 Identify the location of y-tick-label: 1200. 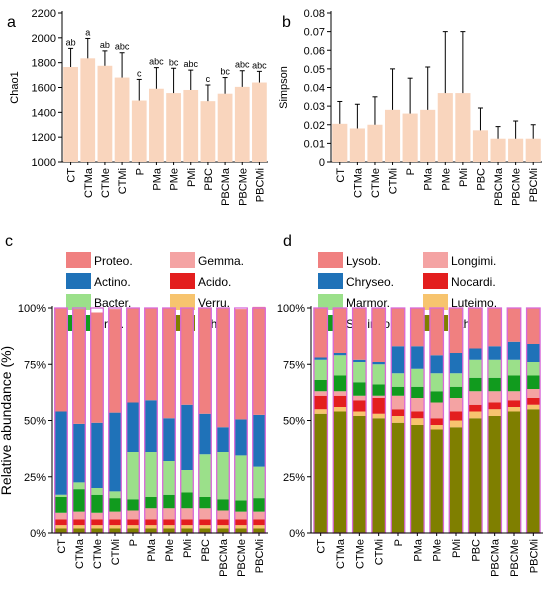
(44, 138).